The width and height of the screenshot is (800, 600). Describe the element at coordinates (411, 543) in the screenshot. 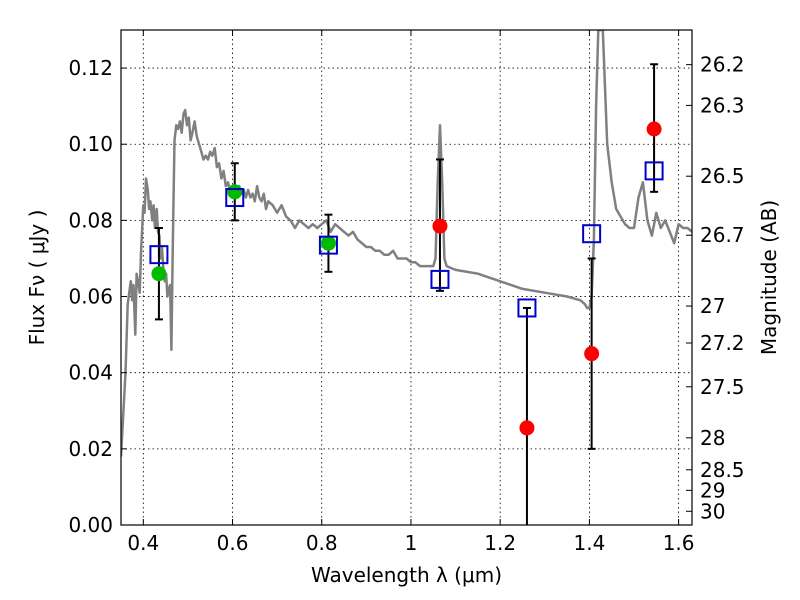

I see `x-tick-label: 1` at that location.